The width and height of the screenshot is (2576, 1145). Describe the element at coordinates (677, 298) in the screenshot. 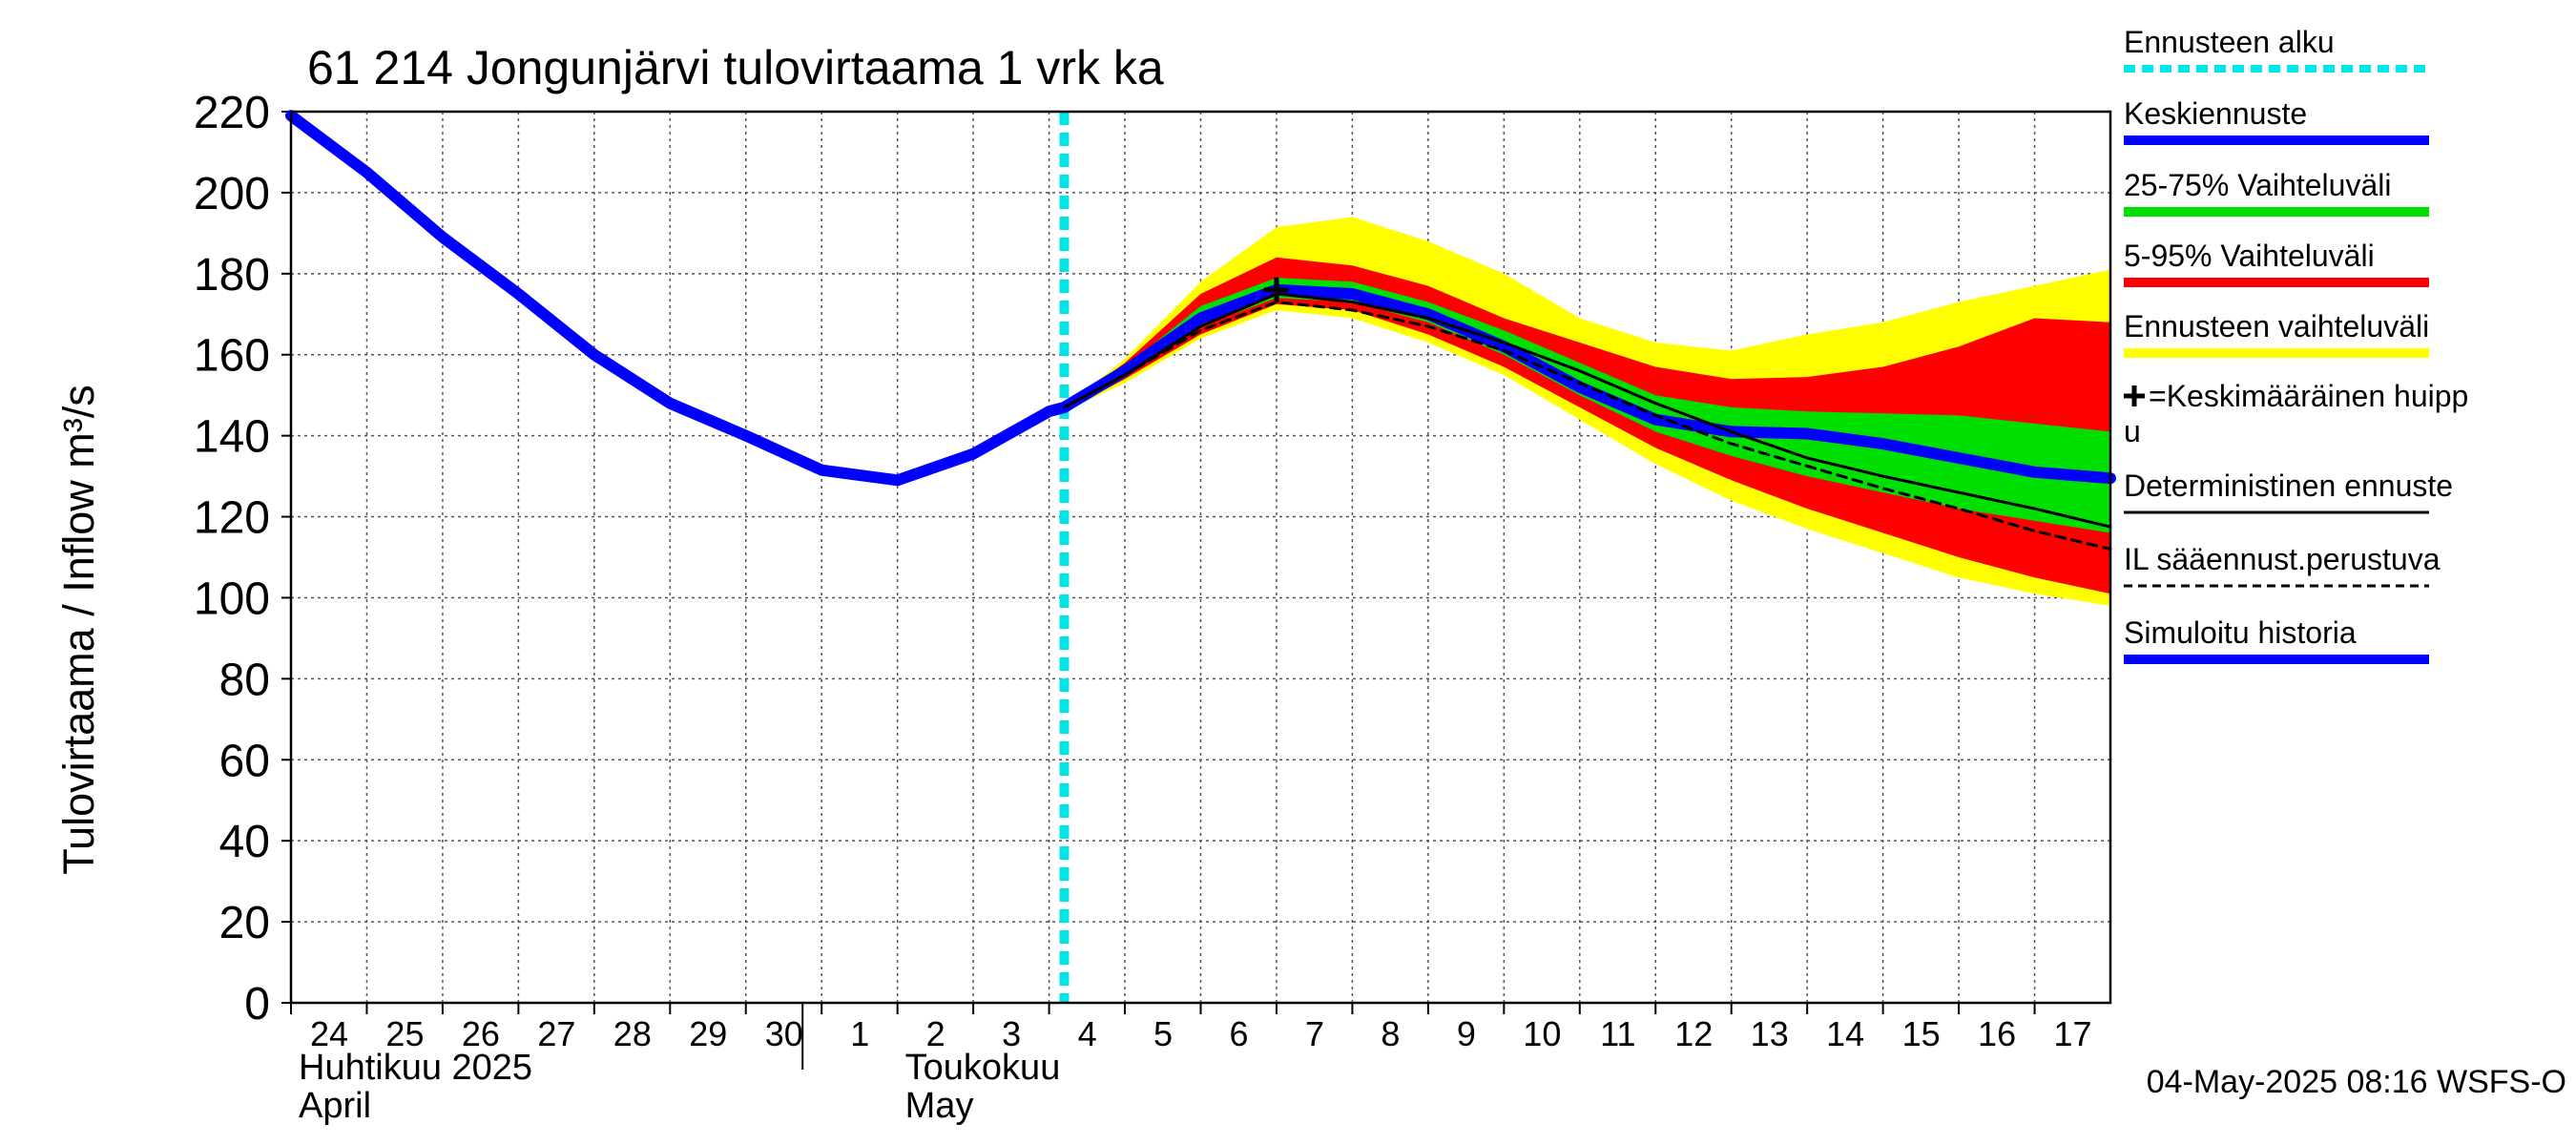

I see `series-simuloitu-historia` at that location.